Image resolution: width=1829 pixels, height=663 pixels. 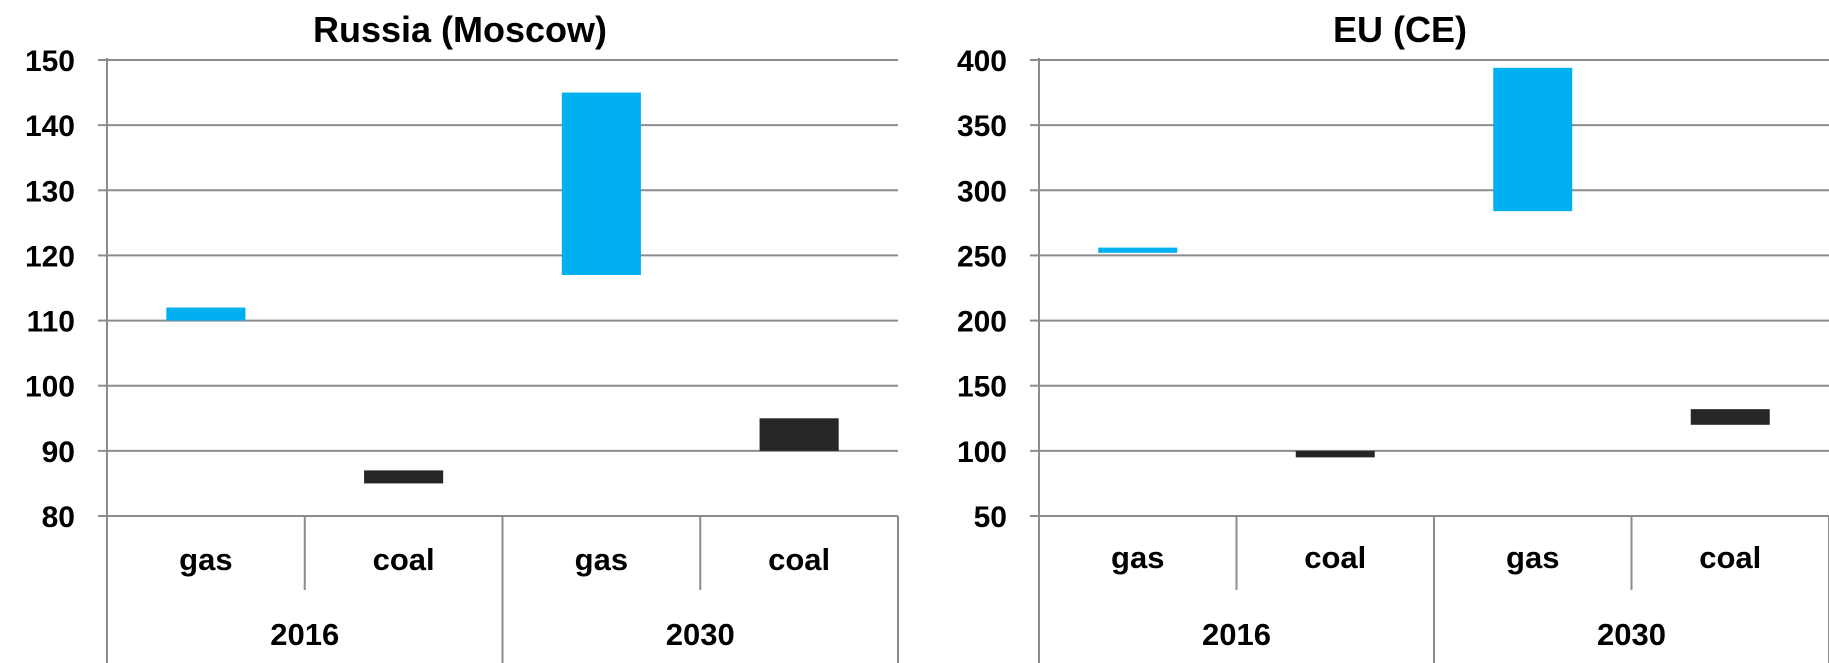 I want to click on chart-2-bar-2016-coal, so click(x=1335, y=454).